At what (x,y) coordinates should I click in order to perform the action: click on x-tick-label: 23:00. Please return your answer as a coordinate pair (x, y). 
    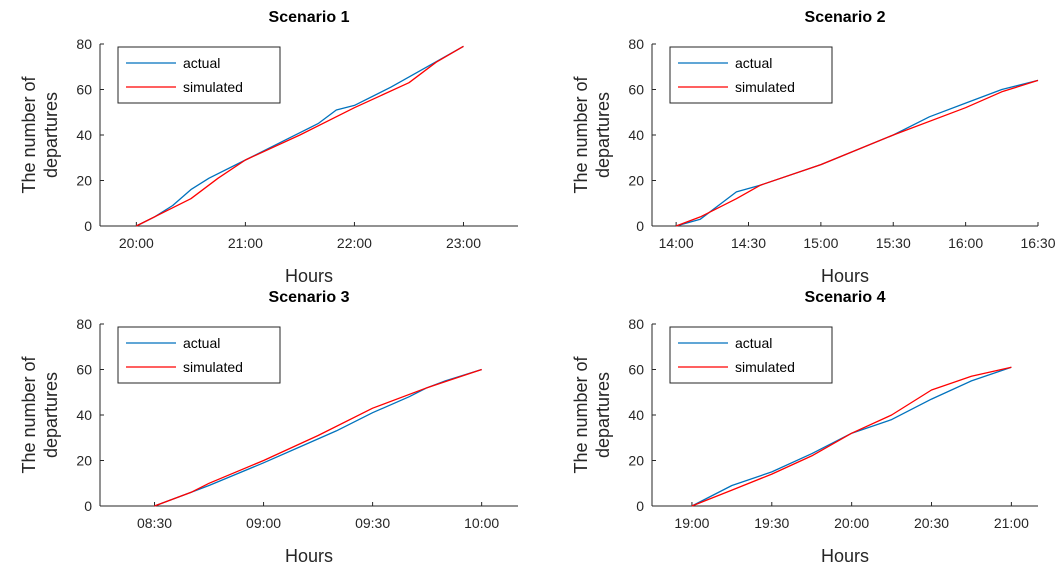
    Looking at the image, I should click on (463, 243).